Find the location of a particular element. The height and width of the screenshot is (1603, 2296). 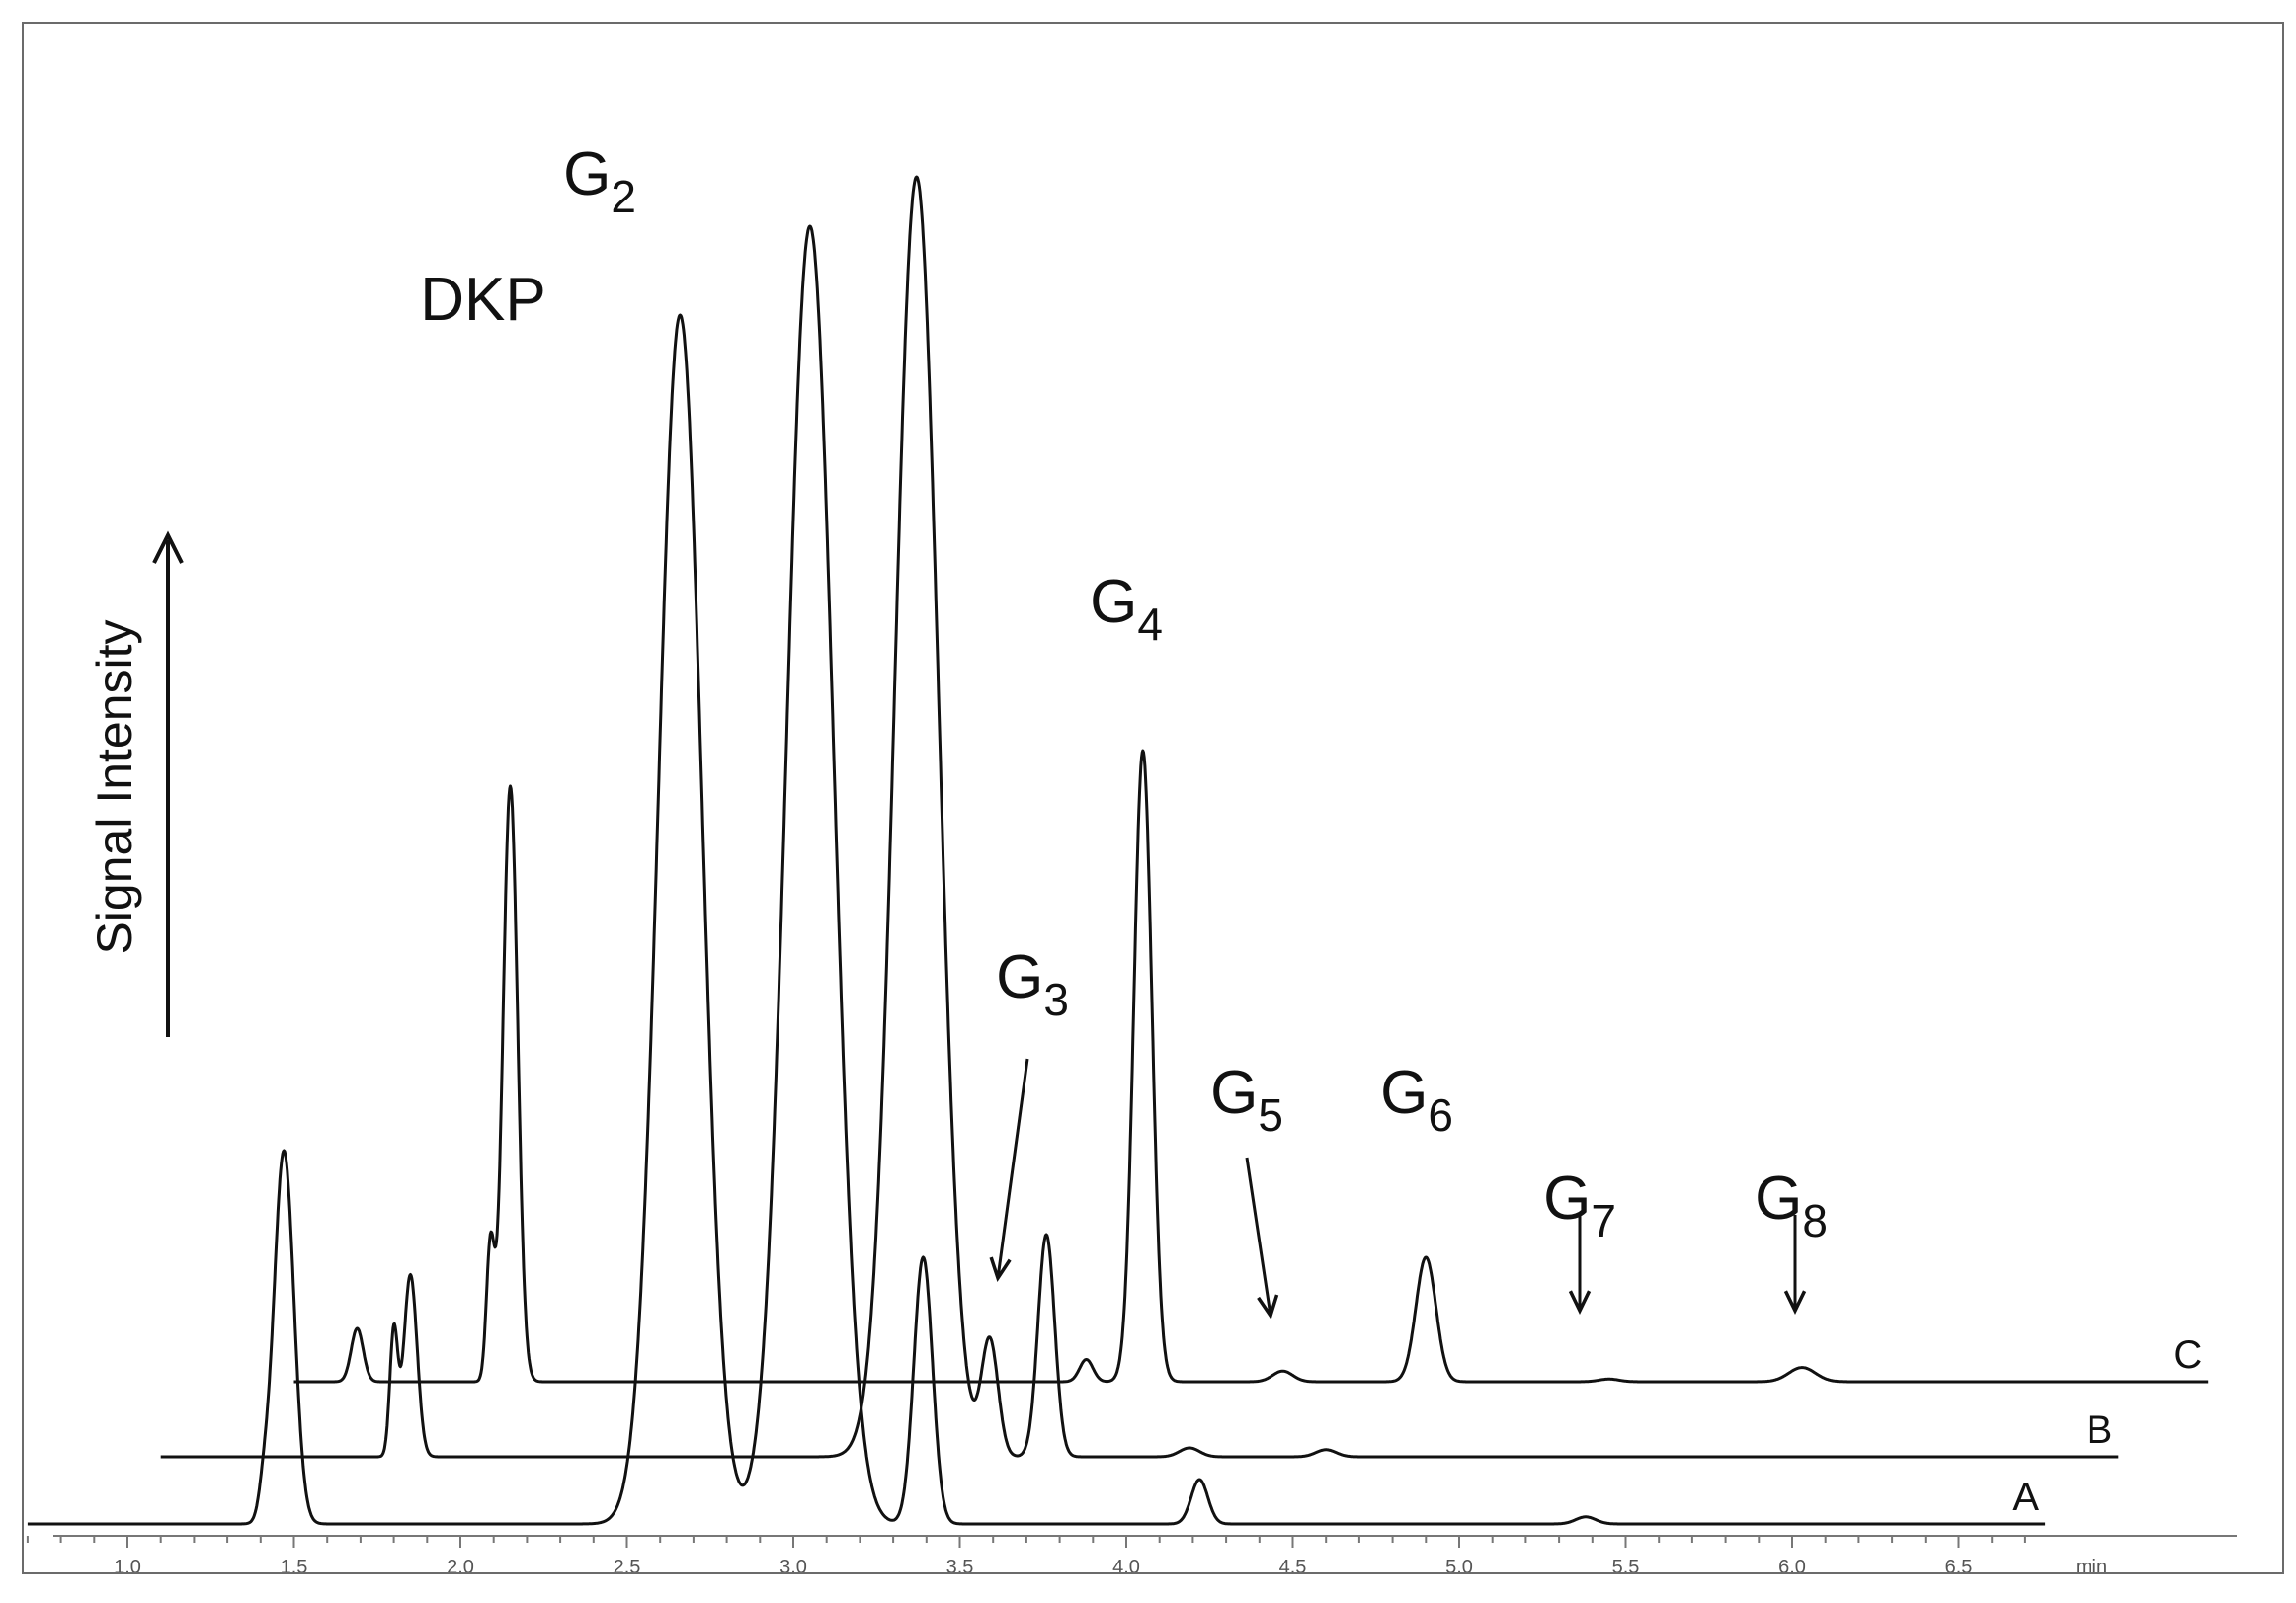

x-axis: 1.0 1.5 2.0 2.5 3.0 3.5 4.0 4.5 5.0 5.5 6.0 6.5 min is located at coordinates (1131, 1553).